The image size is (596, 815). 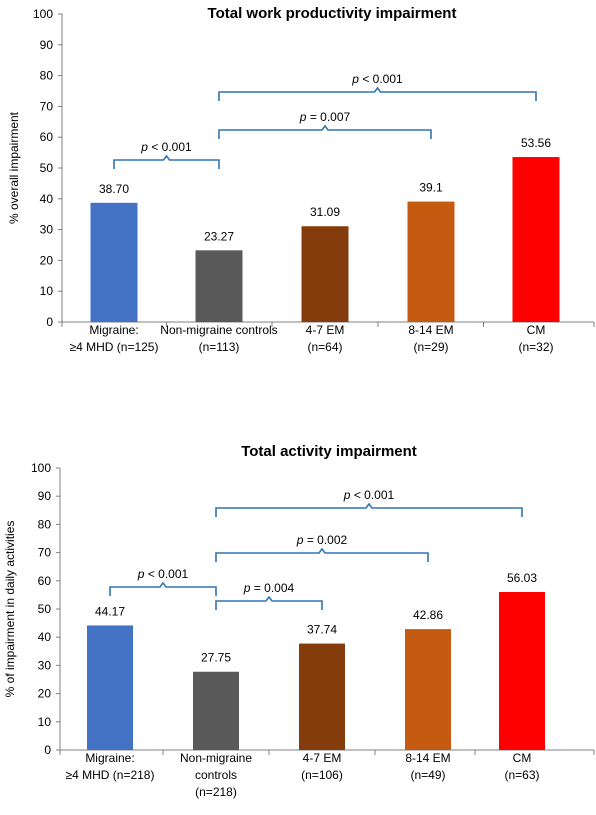 I want to click on chart2-data-label: 44.17, so click(x=110, y=611).